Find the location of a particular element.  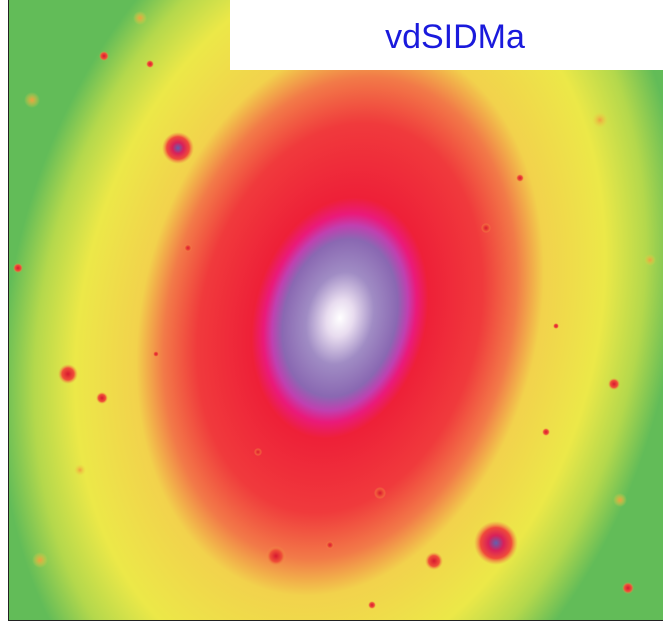

label: vdSIDMa is located at coordinates (455, 37).